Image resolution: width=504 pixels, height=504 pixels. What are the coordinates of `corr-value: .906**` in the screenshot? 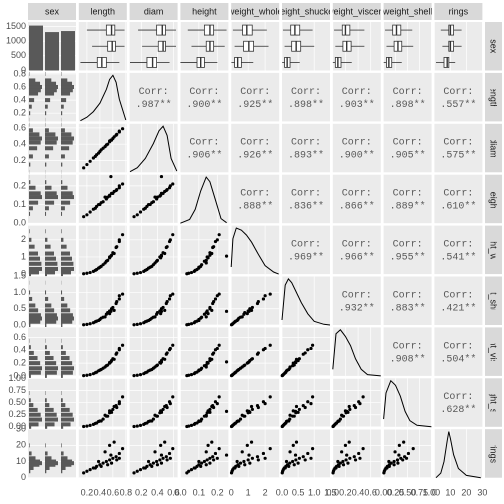 It's located at (204, 156).